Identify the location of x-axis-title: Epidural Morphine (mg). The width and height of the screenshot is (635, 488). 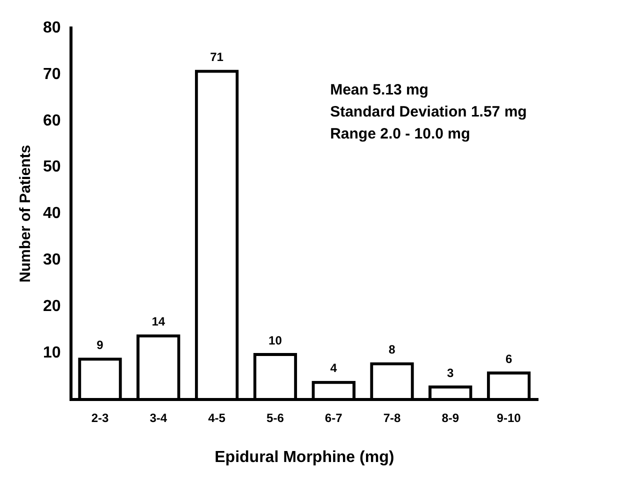
(304, 457).